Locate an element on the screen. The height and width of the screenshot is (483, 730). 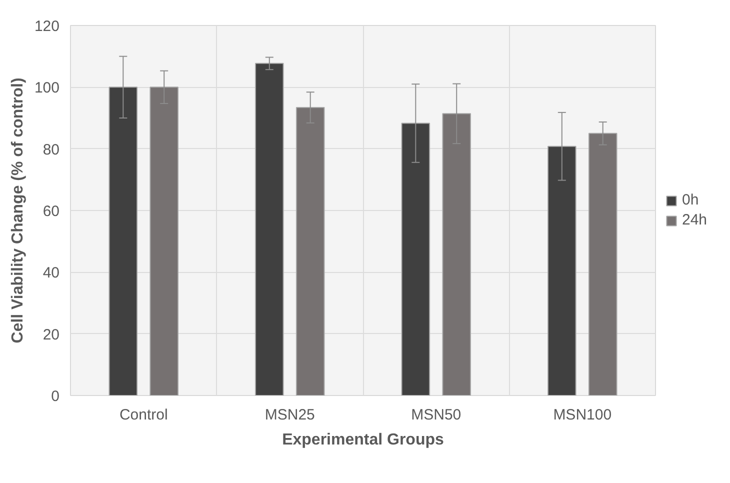
legend-label: 24h is located at coordinates (695, 220).